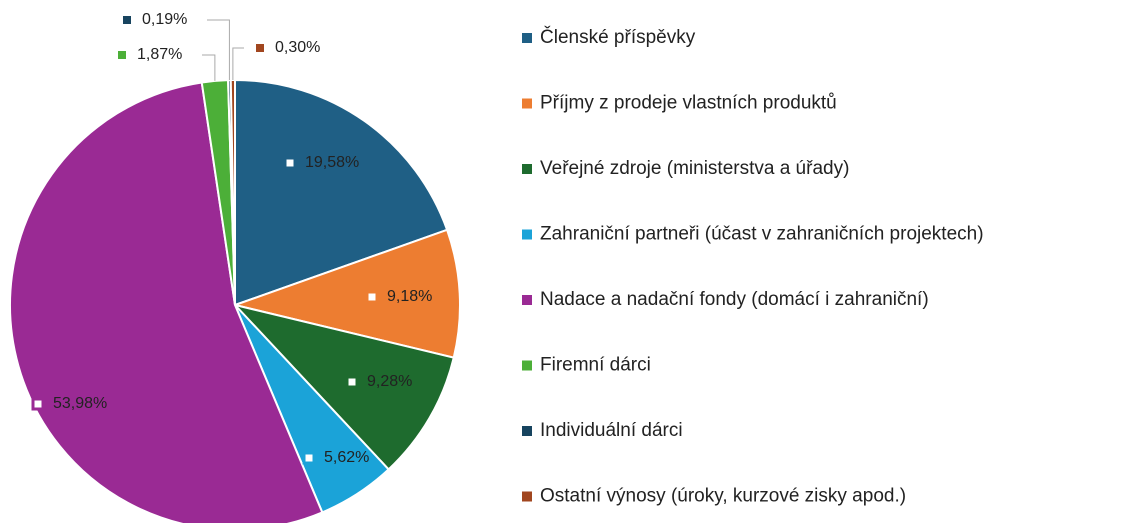 The height and width of the screenshot is (523, 1146). Describe the element at coordinates (688, 103) in the screenshot. I see `legend-label: Příjmy z prodeje vlastních produktů` at that location.